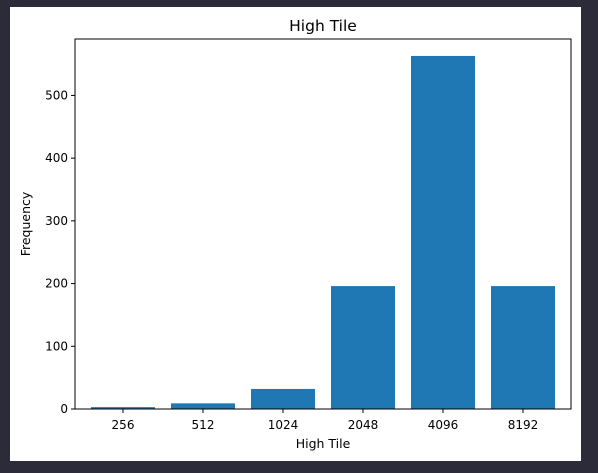  I want to click on bar-2048, so click(363, 347).